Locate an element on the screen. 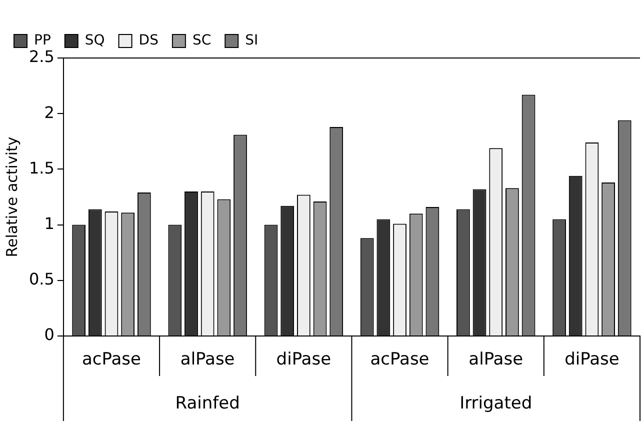 The height and width of the screenshot is (423, 644). y-tick-label: 1 is located at coordinates (49, 223).